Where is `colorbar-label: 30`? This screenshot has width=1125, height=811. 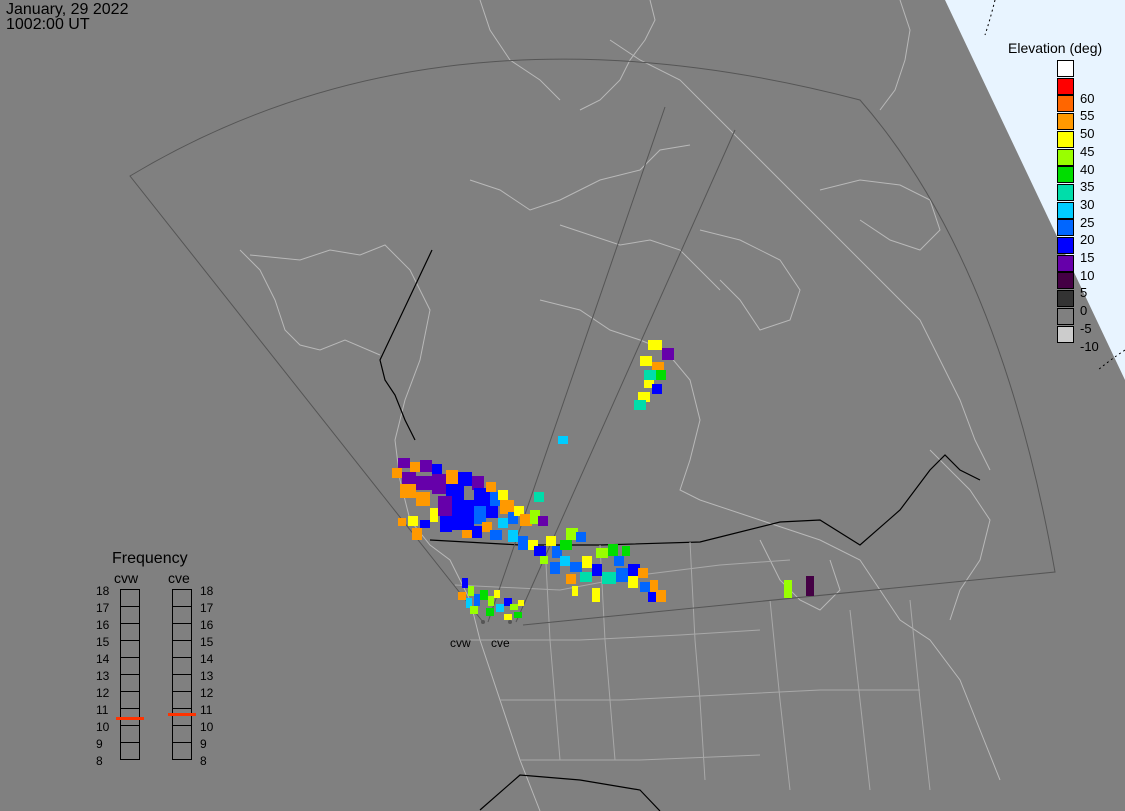 colorbar-label: 30 is located at coordinates (1087, 204).